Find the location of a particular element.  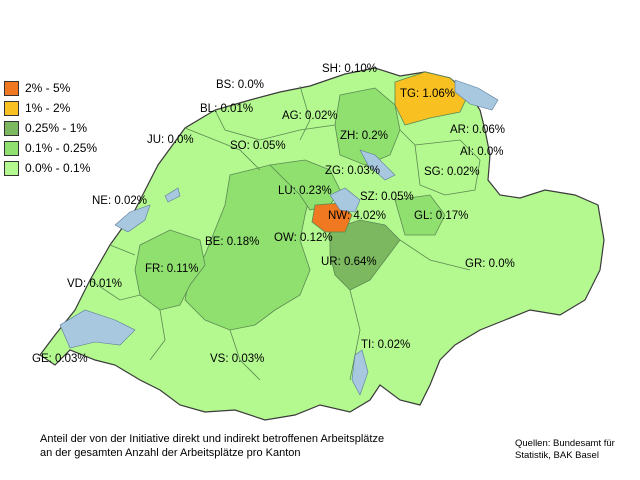

label-sh: SH: 0.10% is located at coordinates (349, 69).